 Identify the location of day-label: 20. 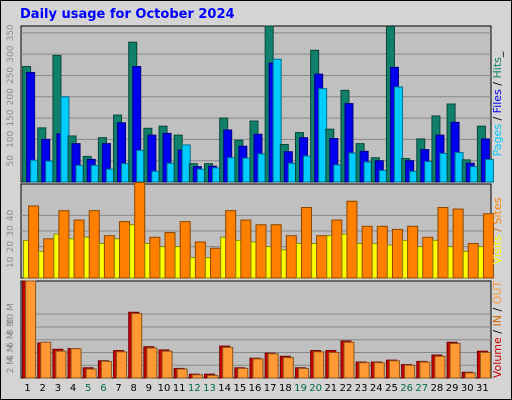
(315, 388).